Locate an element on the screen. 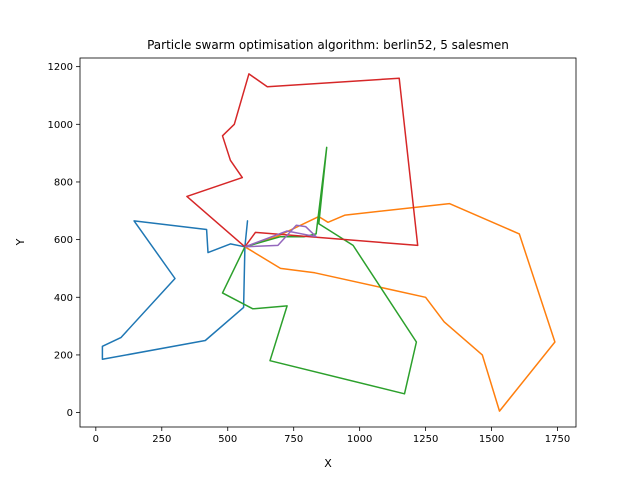 The image size is (640, 480). x-tick-label: 250 is located at coordinates (161, 439).